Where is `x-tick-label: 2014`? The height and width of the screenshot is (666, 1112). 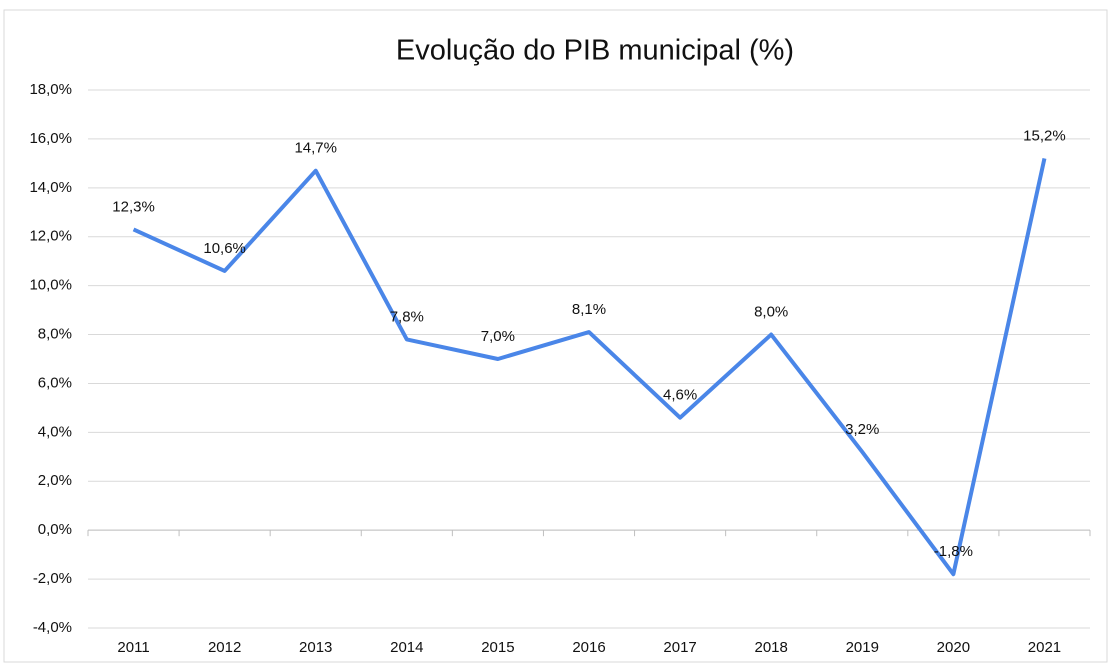 x-tick-label: 2014 is located at coordinates (406, 647).